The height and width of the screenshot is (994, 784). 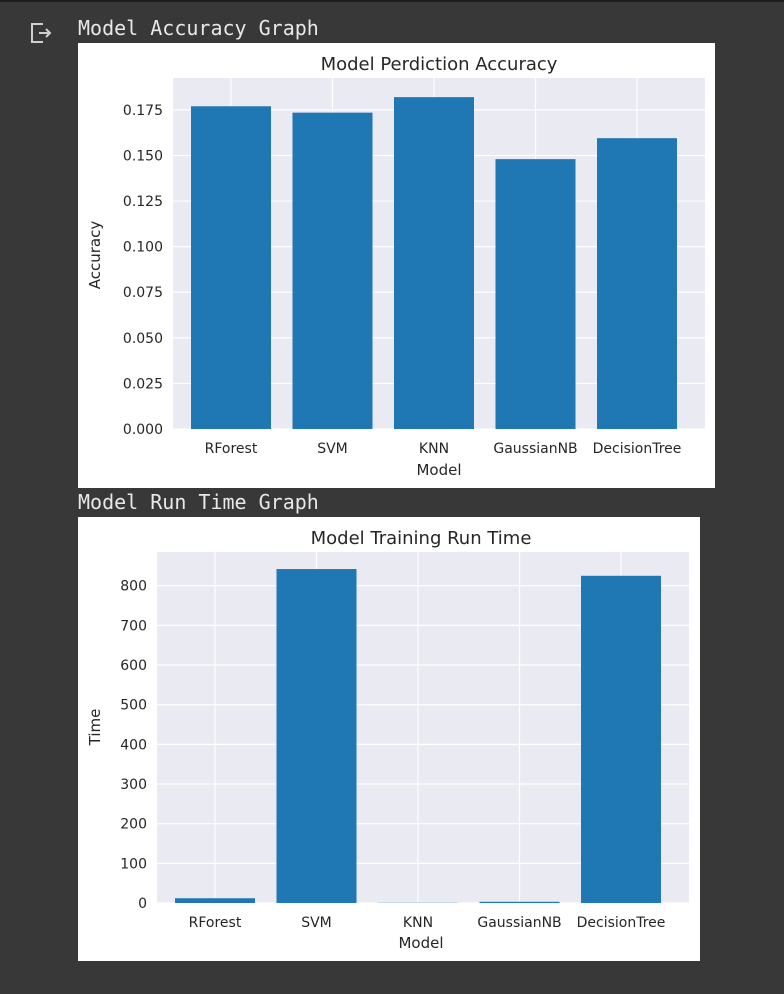 What do you see at coordinates (392, 1) in the screenshot?
I see `cell-top-border` at bounding box center [392, 1].